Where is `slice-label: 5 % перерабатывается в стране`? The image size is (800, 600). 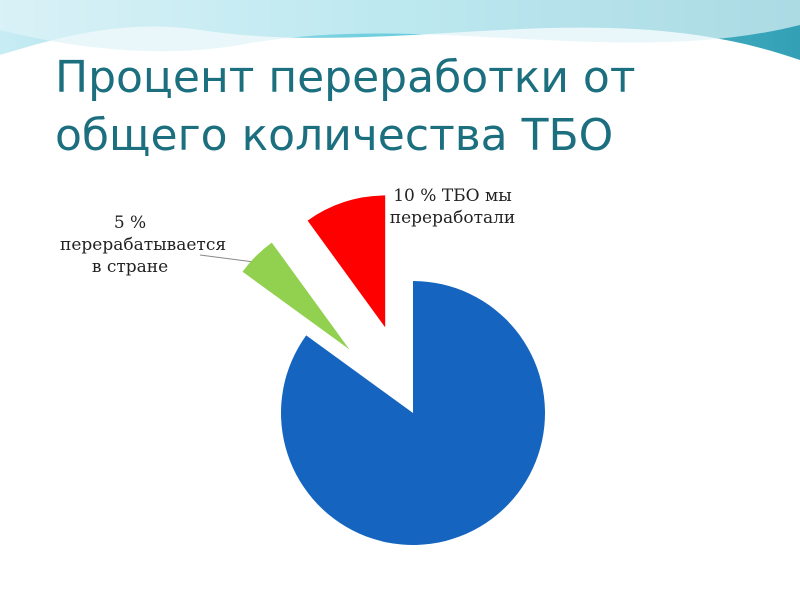
slice-label: 5 % перерабатывается в стране is located at coordinates (143, 245).